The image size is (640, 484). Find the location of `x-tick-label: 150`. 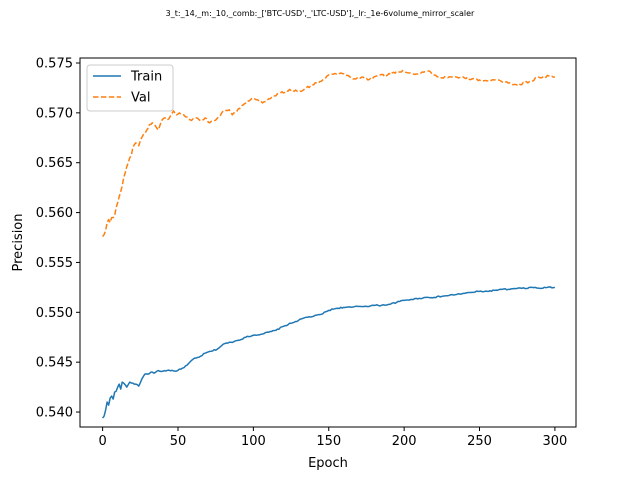

x-tick-label: 150 is located at coordinates (328, 441).